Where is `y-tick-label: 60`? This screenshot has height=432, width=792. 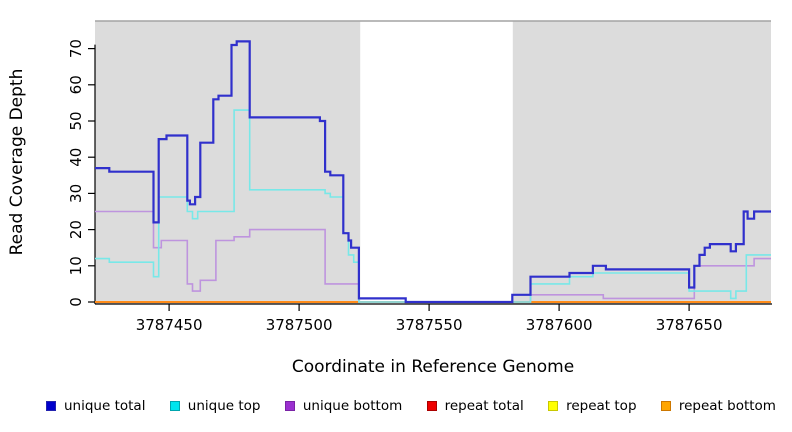 y-tick-label: 60 is located at coordinates (76, 84).